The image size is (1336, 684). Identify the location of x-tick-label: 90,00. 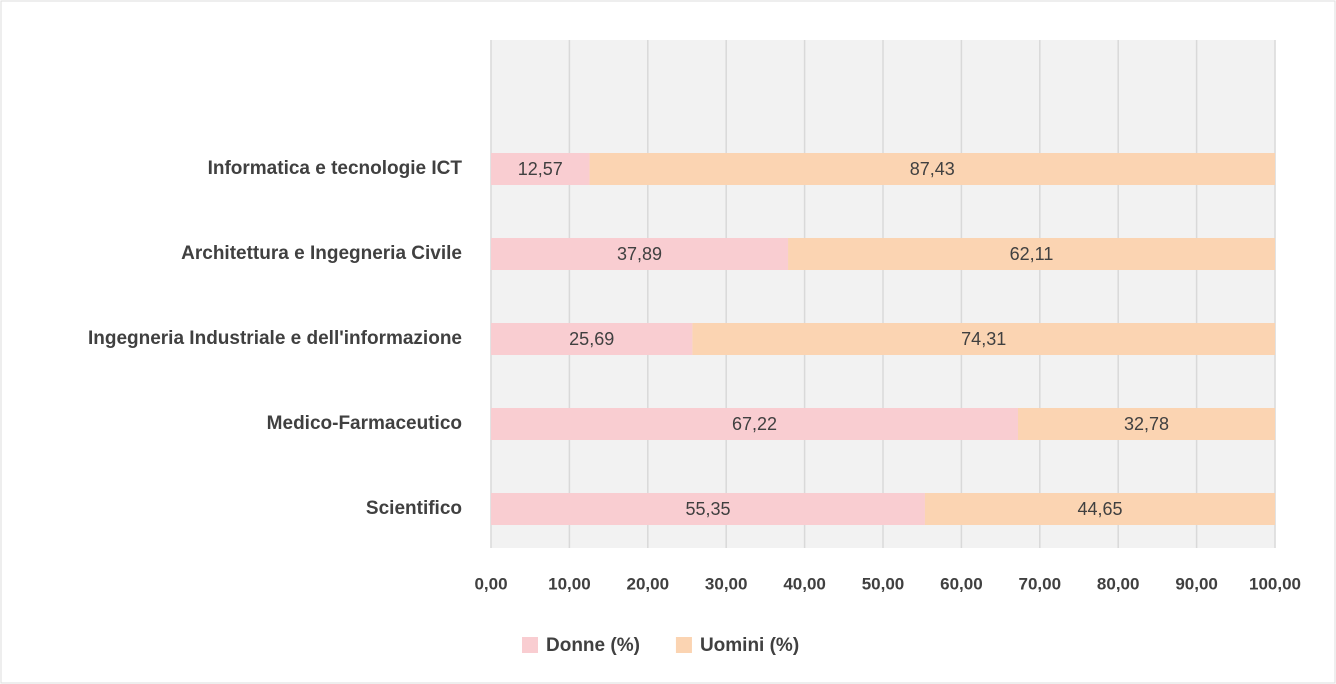
(1196, 583).